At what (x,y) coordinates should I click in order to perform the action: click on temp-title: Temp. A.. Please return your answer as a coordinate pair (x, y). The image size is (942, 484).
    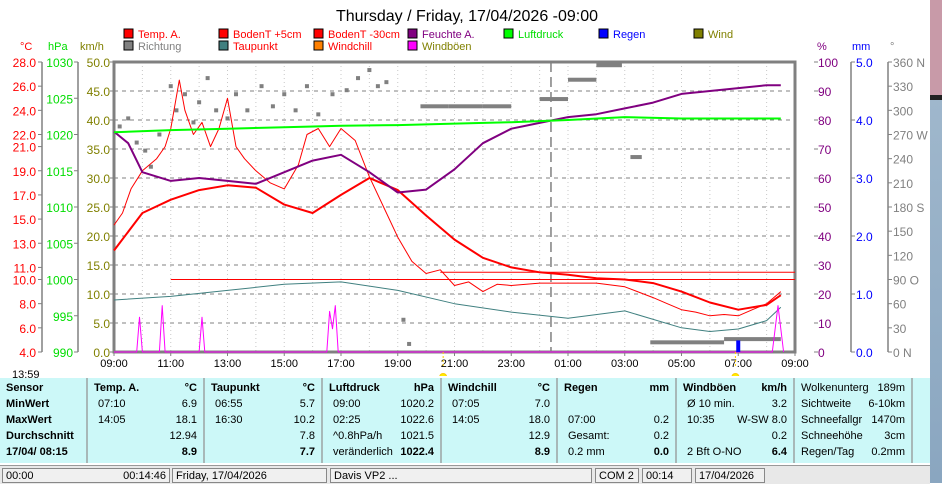
    Looking at the image, I should click on (117, 388).